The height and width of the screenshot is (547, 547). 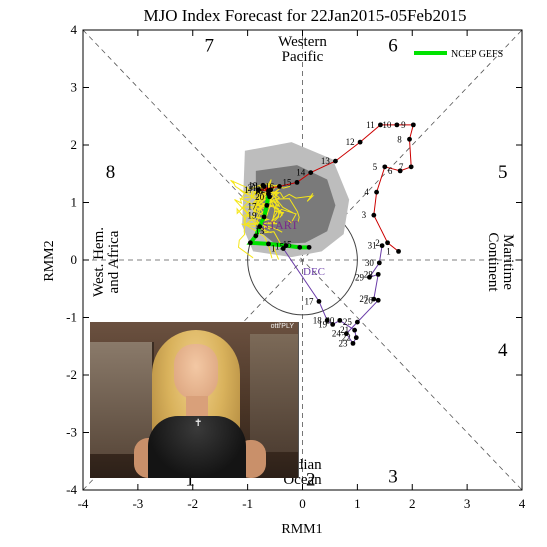 What do you see at coordinates (360, 277) in the screenshot?
I see `point-day-label: 29` at bounding box center [360, 277].